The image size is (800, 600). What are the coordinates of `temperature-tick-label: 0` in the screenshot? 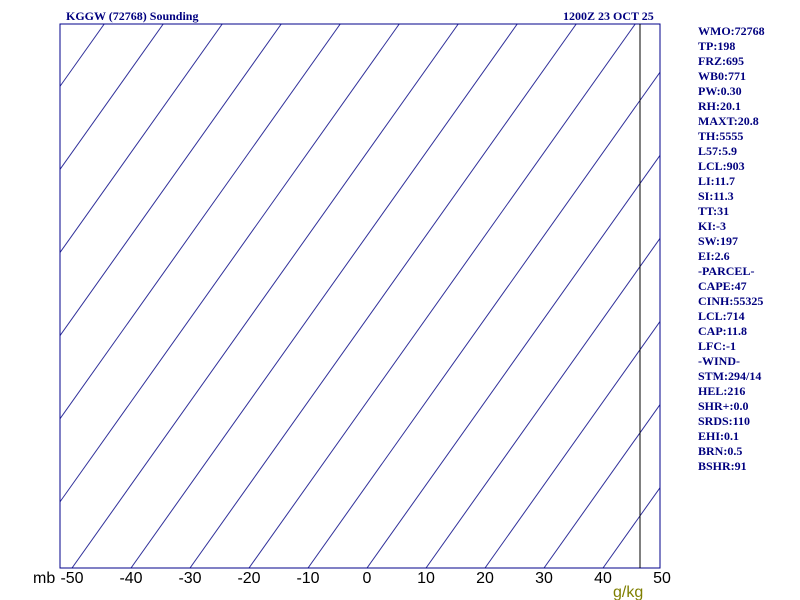 It's located at (367, 578).